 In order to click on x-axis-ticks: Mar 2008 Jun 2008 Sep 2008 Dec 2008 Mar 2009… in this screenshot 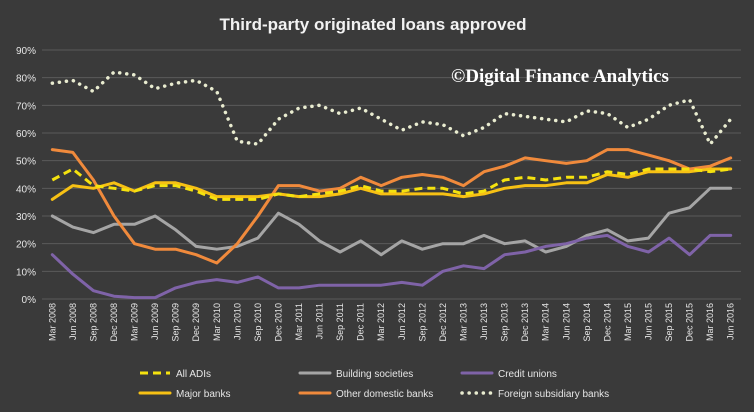, I will do `click(391, 322)`.